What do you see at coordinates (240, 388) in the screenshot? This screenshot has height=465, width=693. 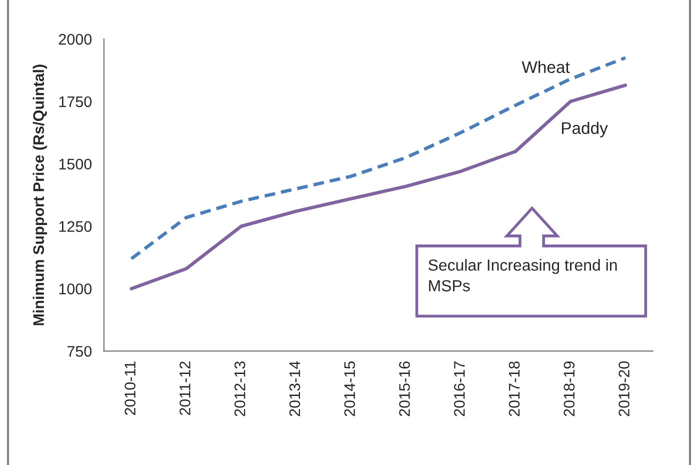 I see `x-tick-label: 2012-13` at bounding box center [240, 388].